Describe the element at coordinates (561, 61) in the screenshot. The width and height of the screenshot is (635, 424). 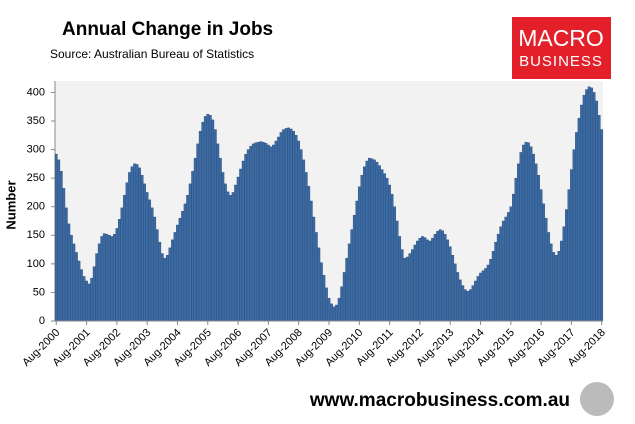
I see `logo-text: BUSINESS` at that location.